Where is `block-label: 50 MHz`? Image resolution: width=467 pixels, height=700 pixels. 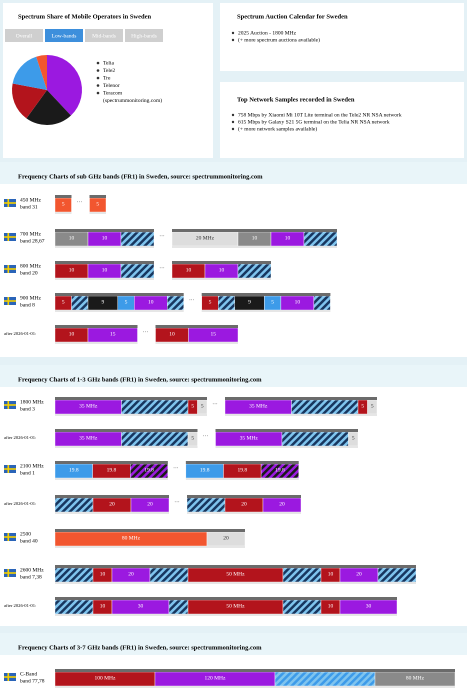 block-label: 50 MHz is located at coordinates (235, 574).